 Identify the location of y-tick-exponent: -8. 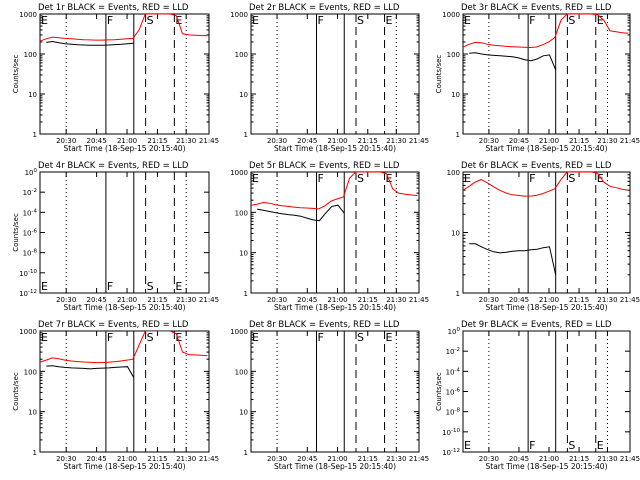
(458, 411).